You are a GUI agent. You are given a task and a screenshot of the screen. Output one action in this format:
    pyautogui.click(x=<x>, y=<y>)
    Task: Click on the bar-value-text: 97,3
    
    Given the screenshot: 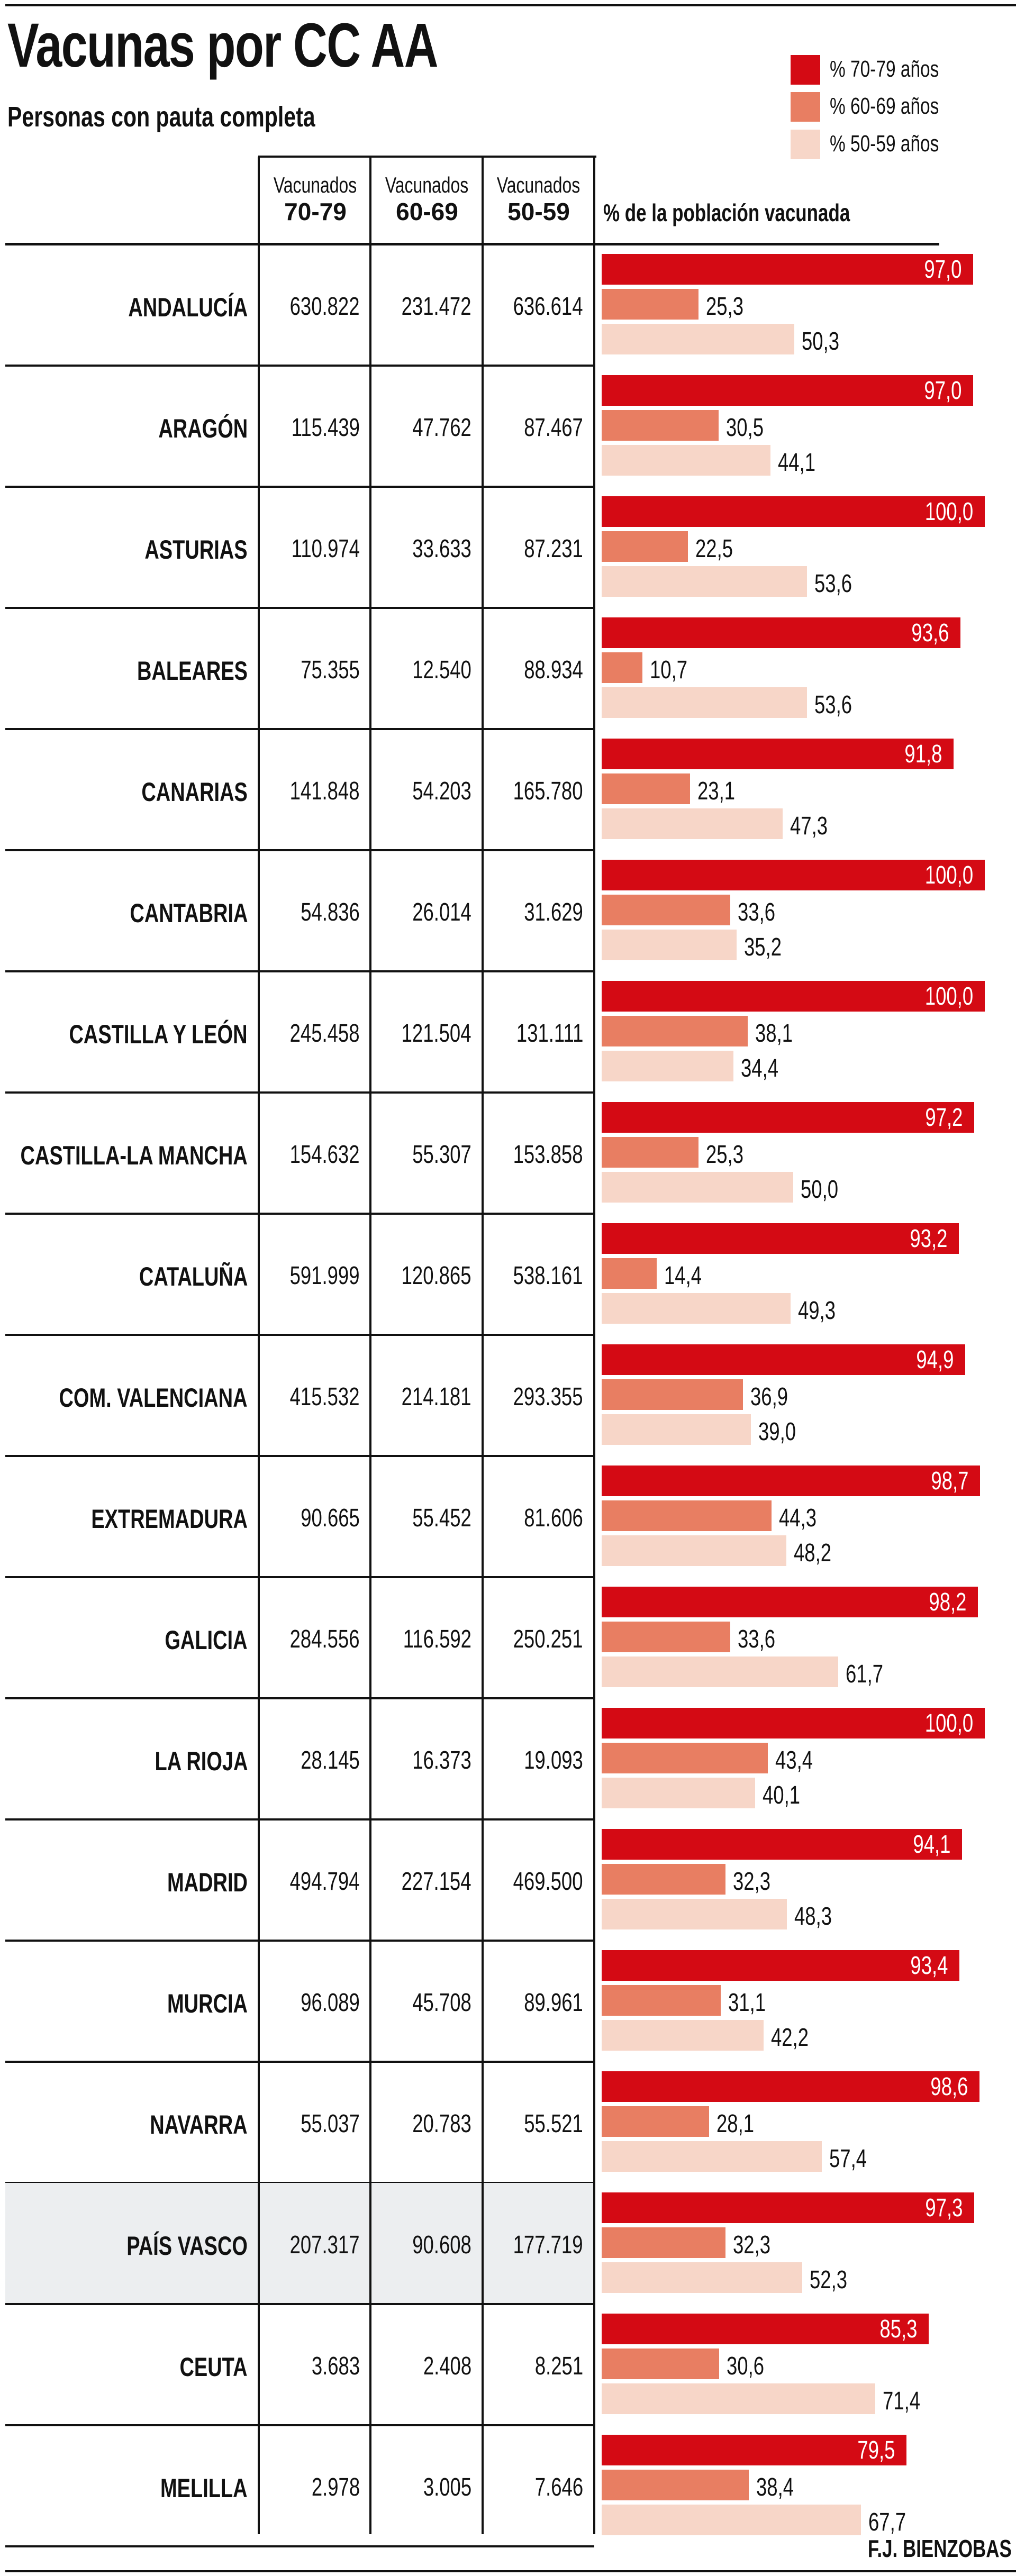 What is the action you would take?
    pyautogui.click(x=943, y=2208)
    